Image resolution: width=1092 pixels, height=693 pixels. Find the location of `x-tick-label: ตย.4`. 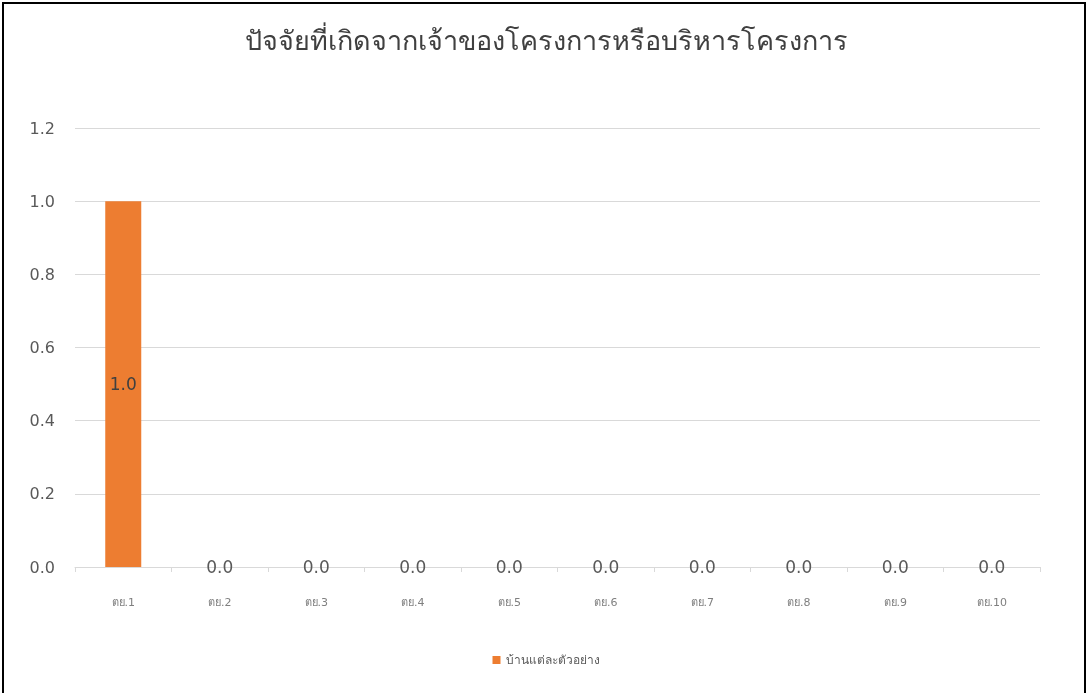

x-tick-label: ตย.4 is located at coordinates (413, 602).